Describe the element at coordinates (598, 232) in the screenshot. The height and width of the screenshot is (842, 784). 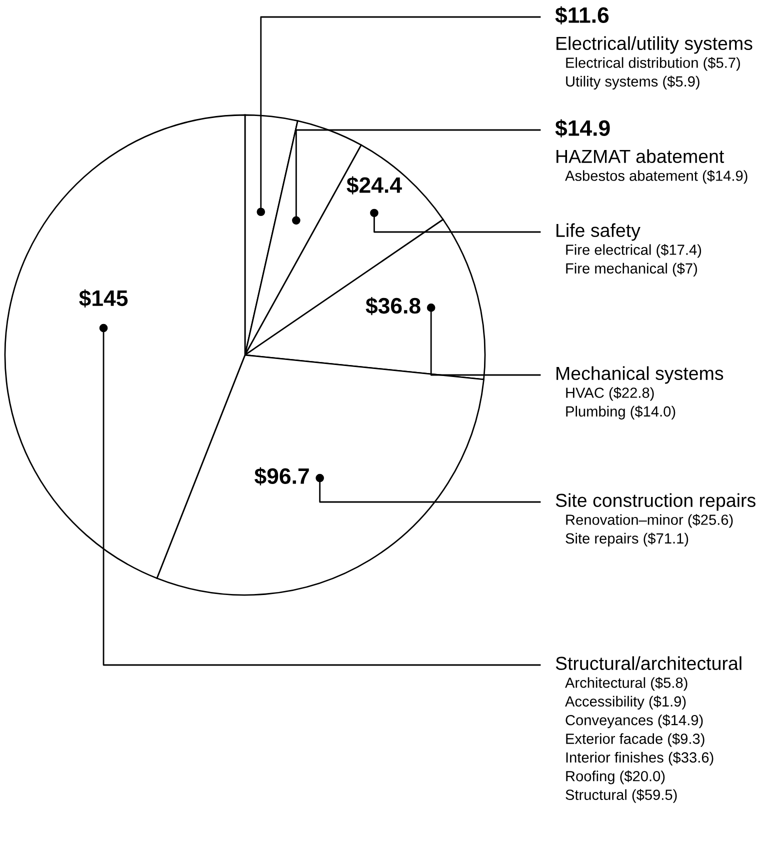
I see `slice-label: Life safety` at that location.